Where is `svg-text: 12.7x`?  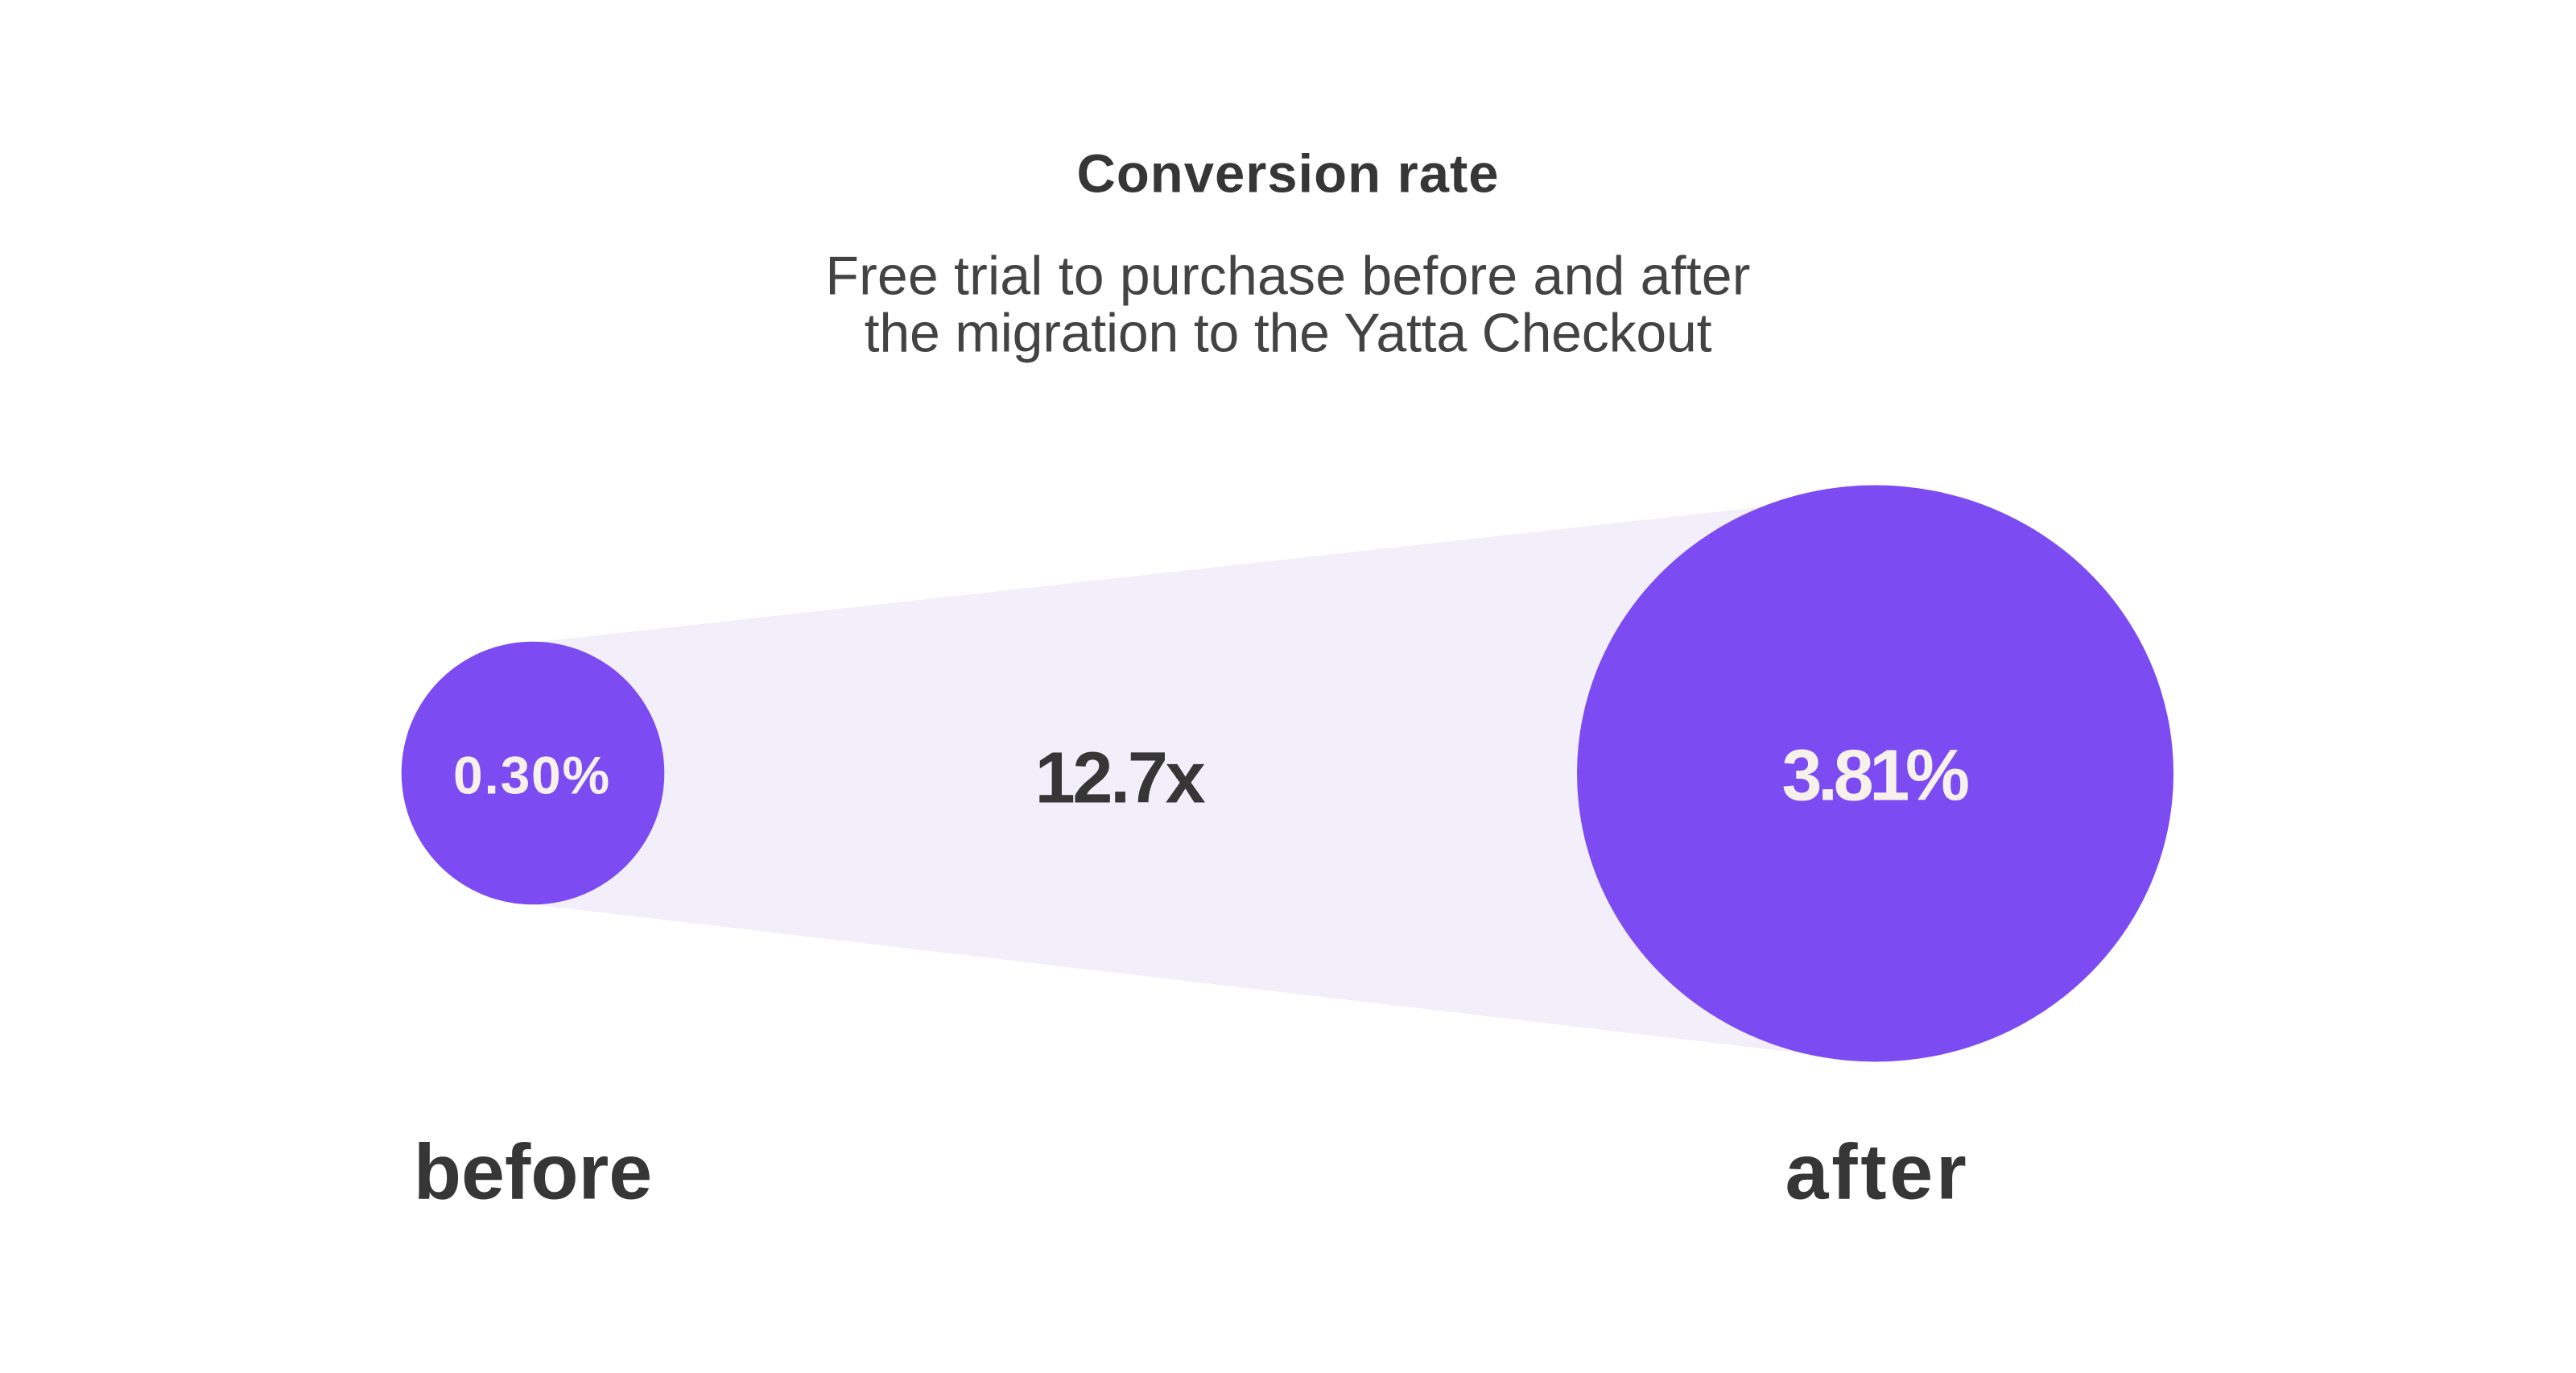 svg-text: 12.7x is located at coordinates (1120, 778).